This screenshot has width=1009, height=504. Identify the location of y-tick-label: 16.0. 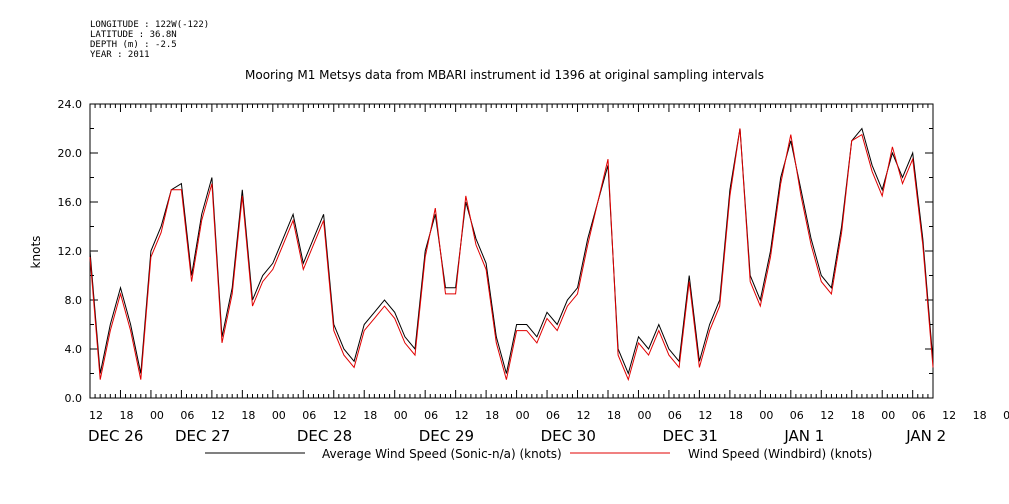
(70, 202).